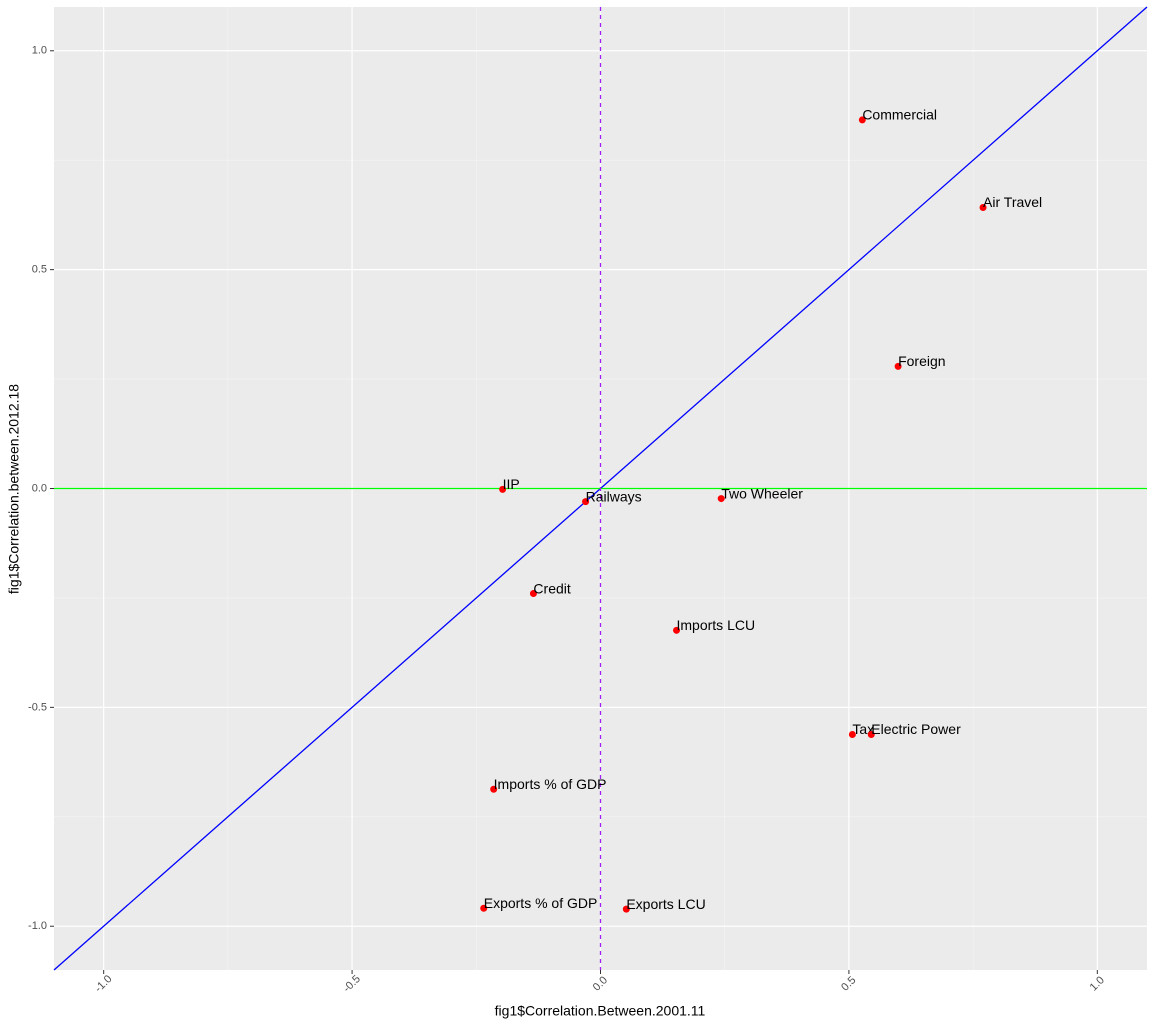 This screenshot has height=1028, width=1155. What do you see at coordinates (899, 115) in the screenshot?
I see `point-label: Commercial` at bounding box center [899, 115].